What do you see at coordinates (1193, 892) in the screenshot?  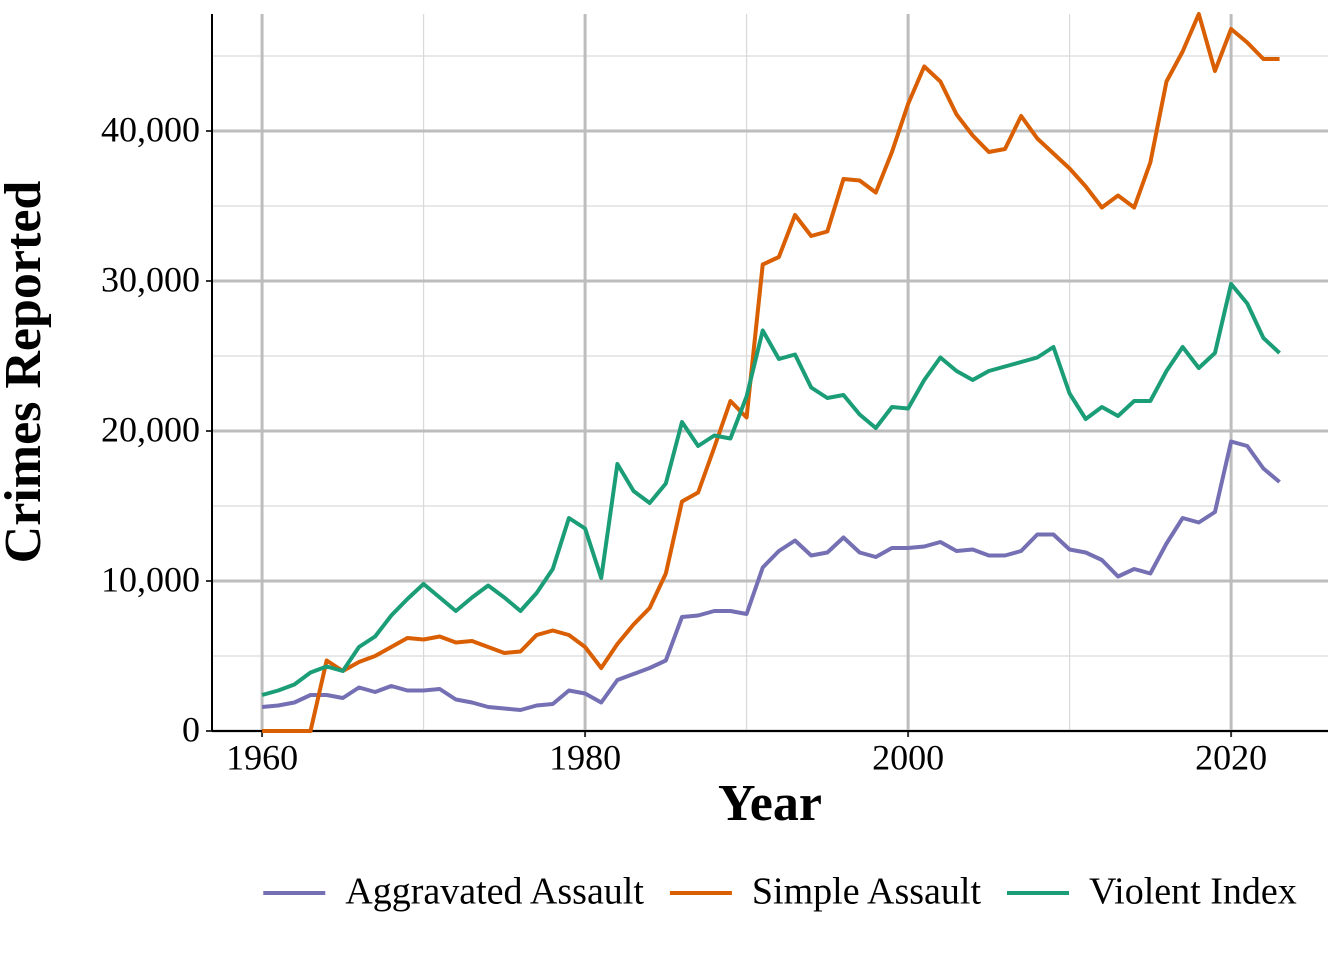 I see `legend-label: Violent Index` at bounding box center [1193, 892].